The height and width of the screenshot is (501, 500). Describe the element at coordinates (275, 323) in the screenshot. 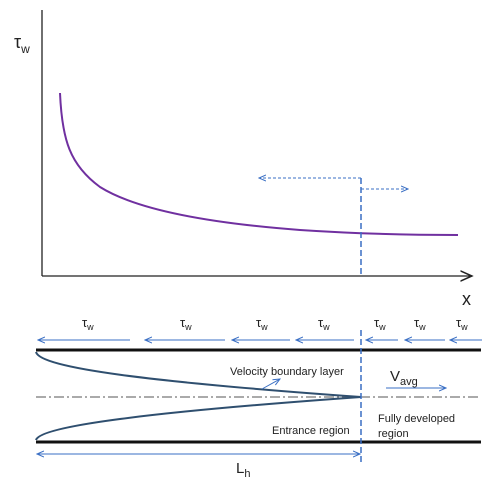

I see `shear-labels: τw τw τw τw τw τw τw` at that location.